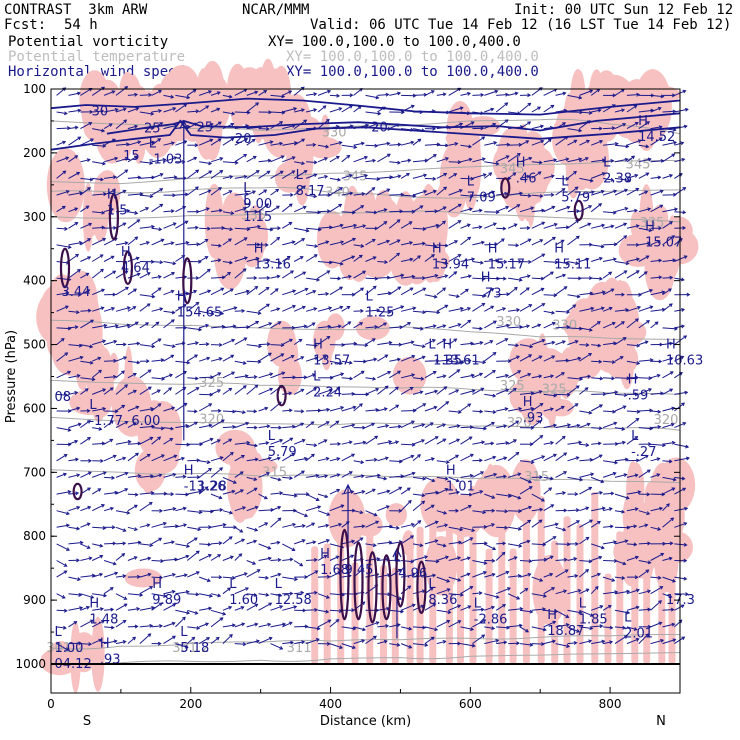 The height and width of the screenshot is (740, 740). What do you see at coordinates (34, 153) in the screenshot?
I see `y-tick-label: 200` at bounding box center [34, 153].